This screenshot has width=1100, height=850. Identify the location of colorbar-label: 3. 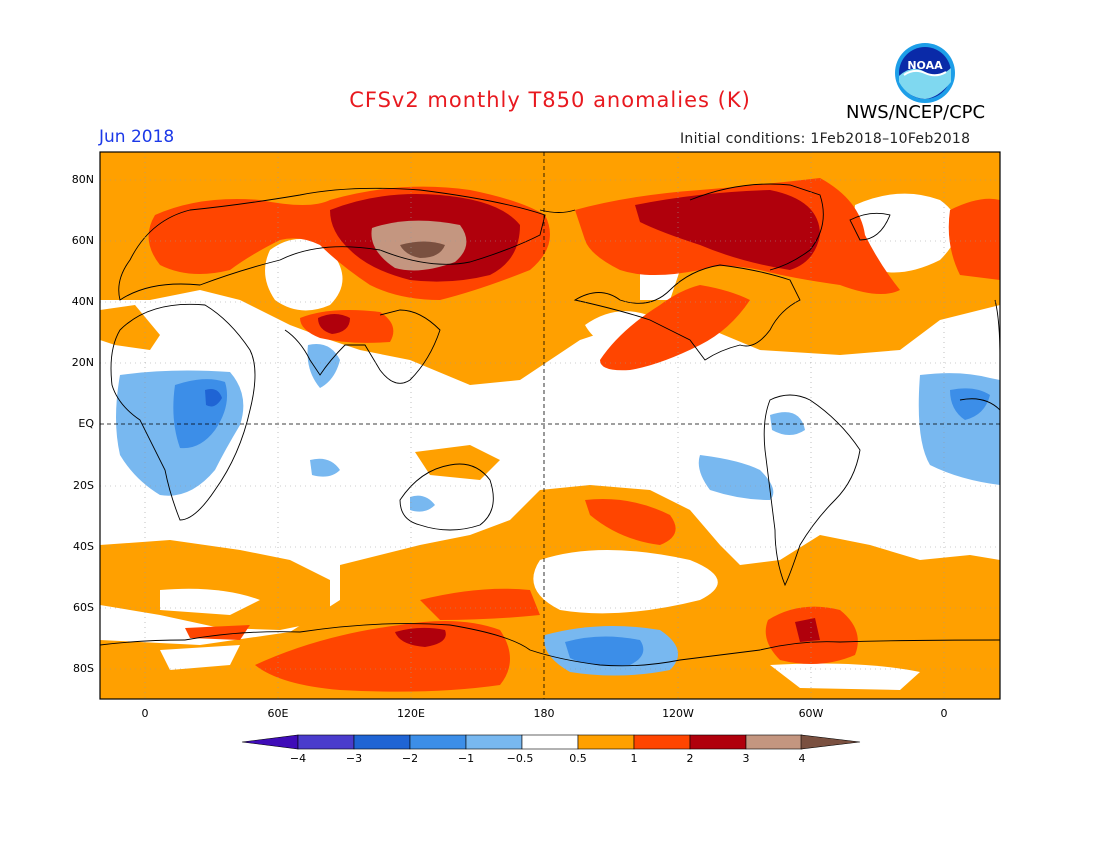
(746, 758).